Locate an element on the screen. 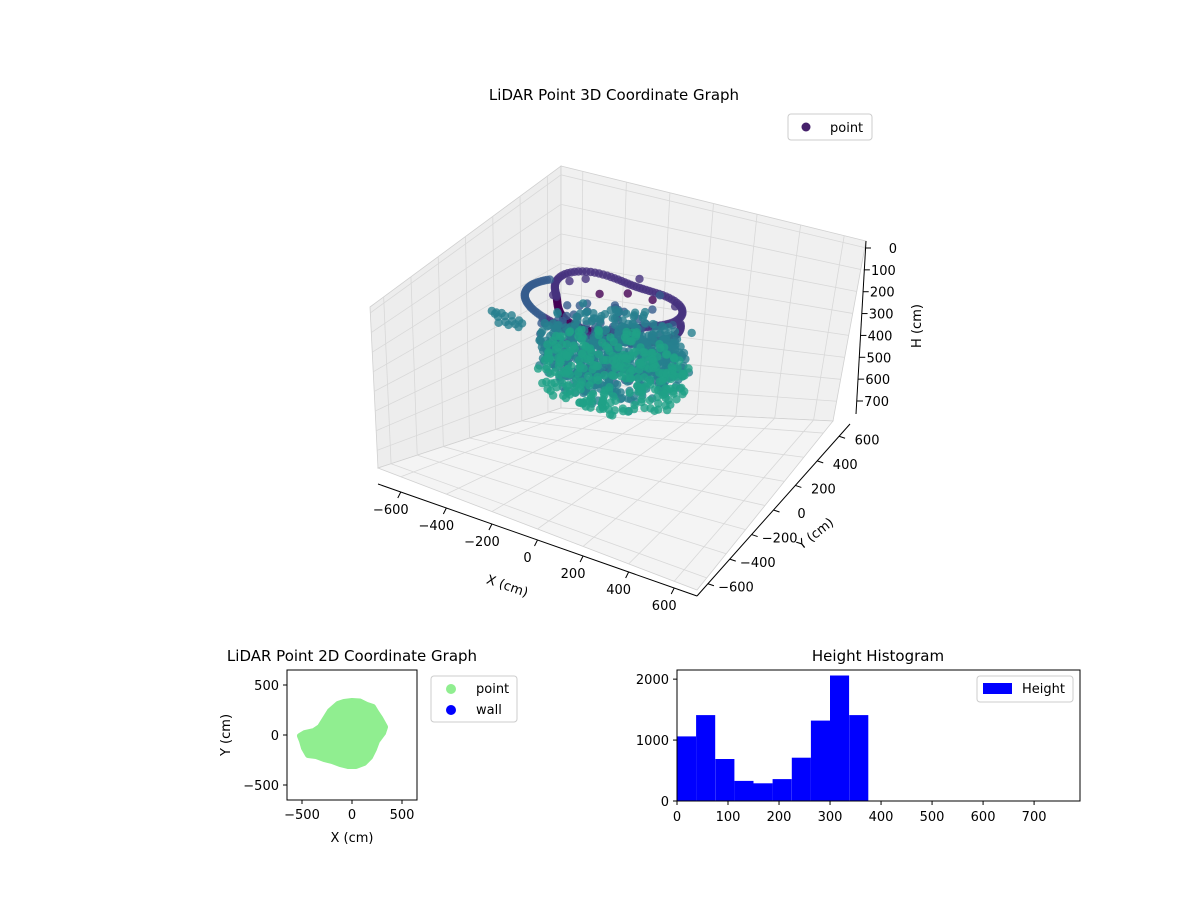  histogram-bars is located at coordinates (773, 738).